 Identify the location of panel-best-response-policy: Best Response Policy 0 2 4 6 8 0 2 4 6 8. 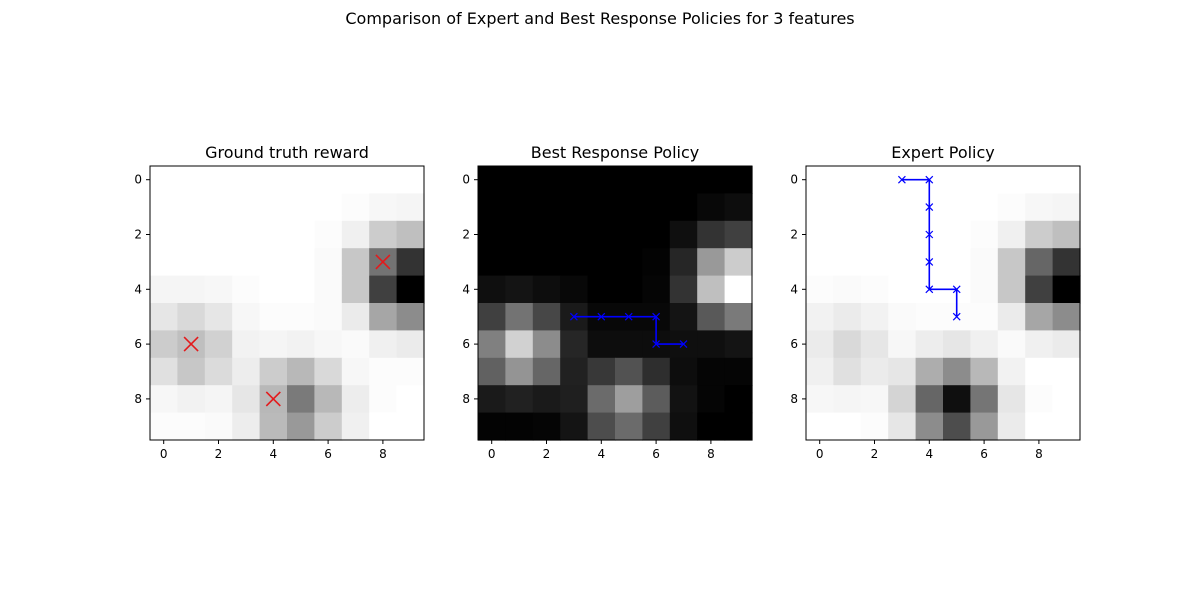
(607, 302).